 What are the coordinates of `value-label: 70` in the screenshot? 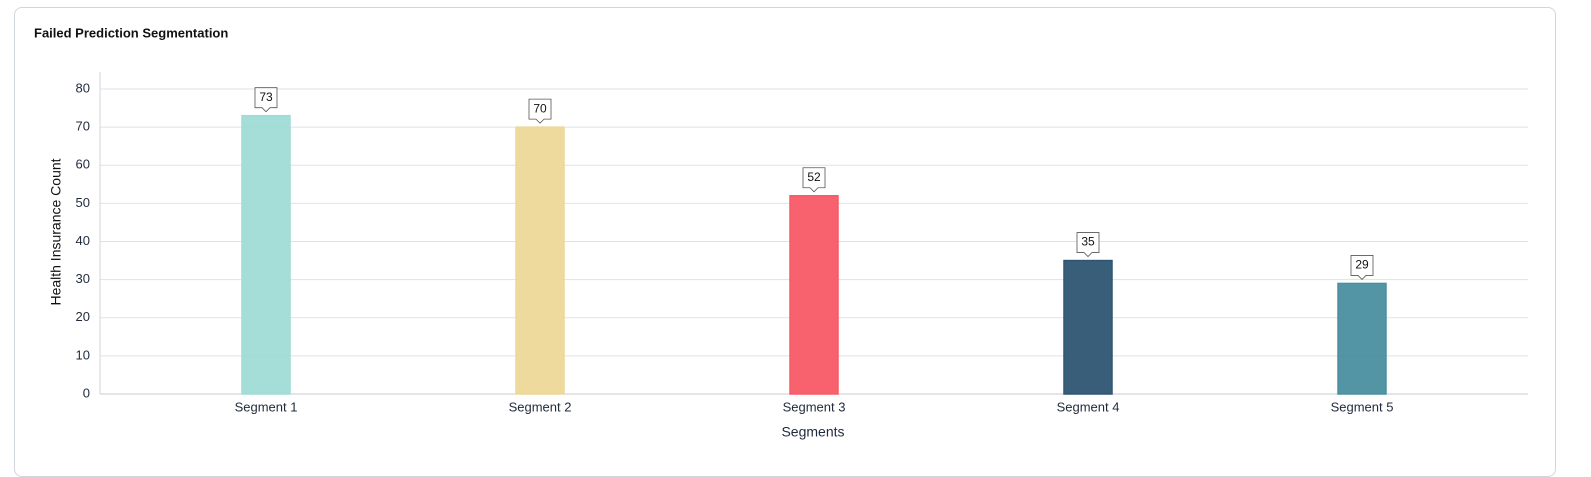 It's located at (540, 108).